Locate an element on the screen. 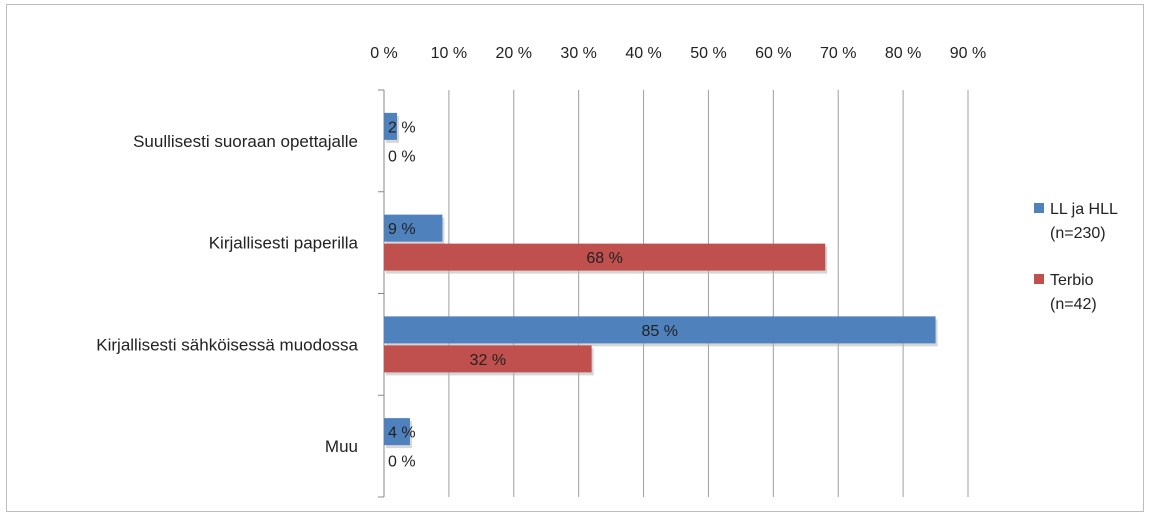 This screenshot has height=516, width=1151. data-label: 9 % is located at coordinates (402, 229).